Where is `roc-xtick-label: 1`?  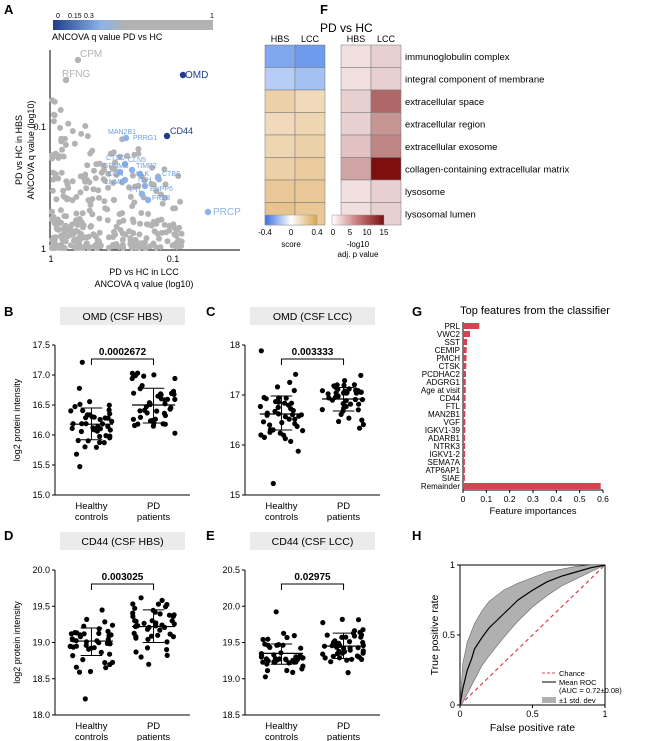
roc-xtick-label: 1 is located at coordinates (604, 714).